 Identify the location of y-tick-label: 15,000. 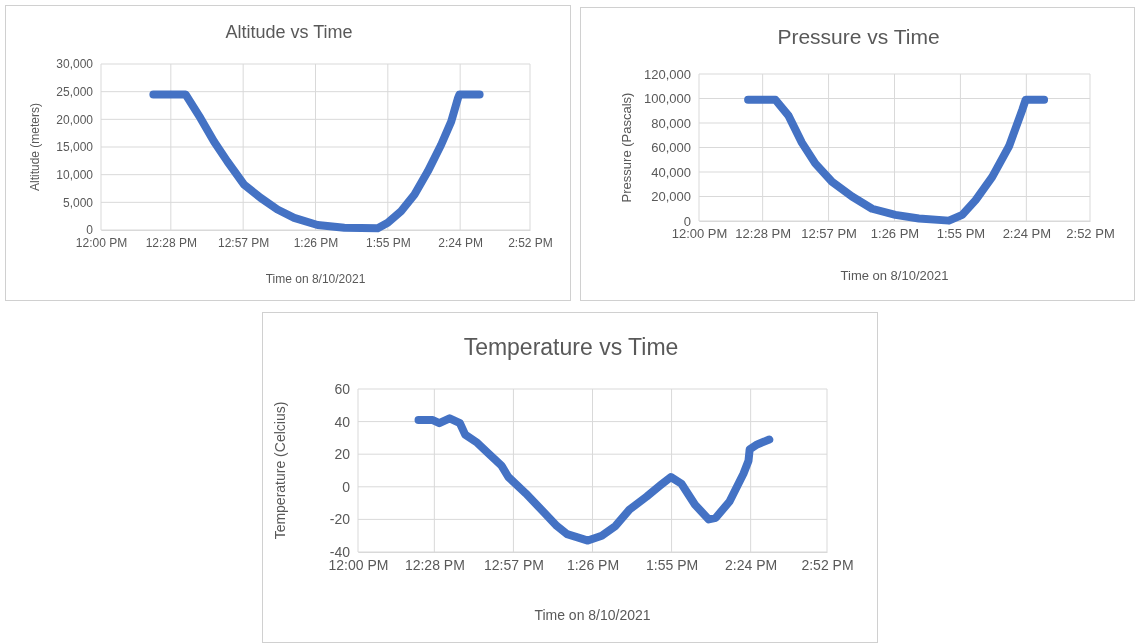
(75, 147).